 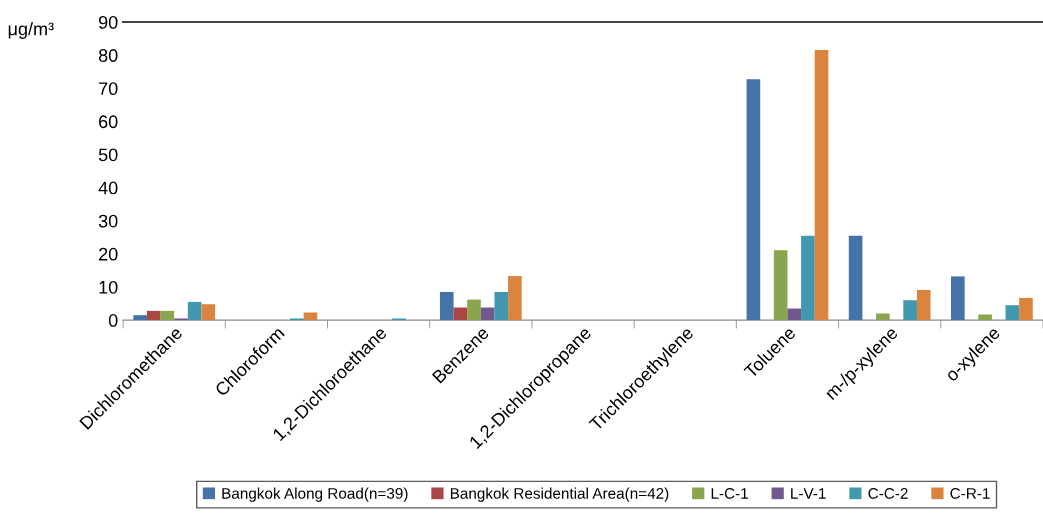 I want to click on y-tick-label: 40, so click(x=108, y=188).